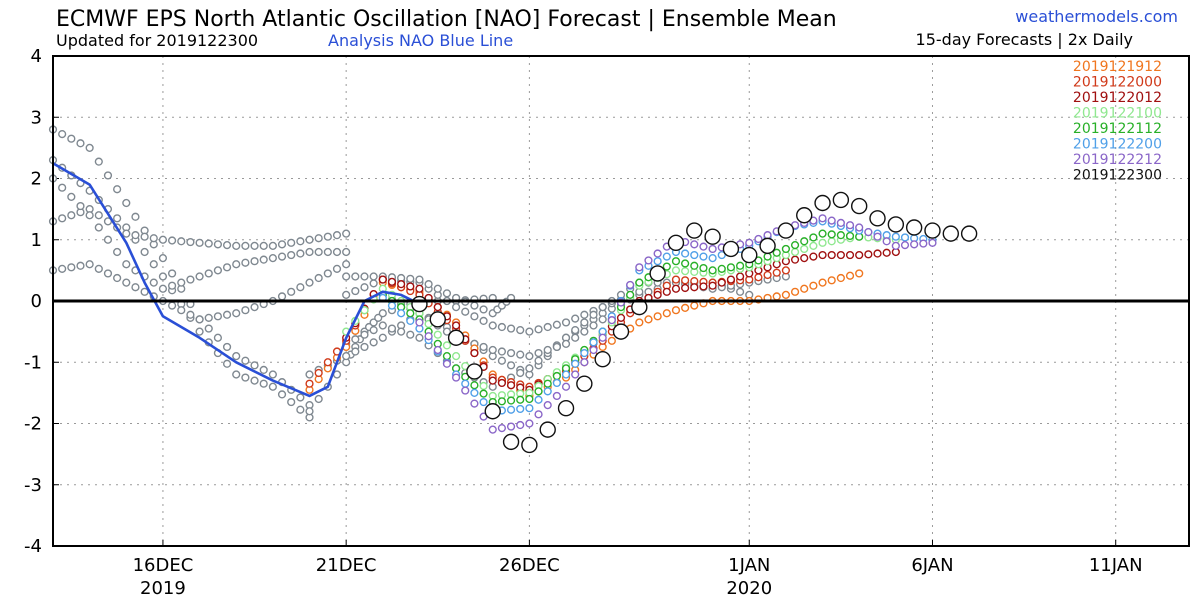 This screenshot has width=1200, height=600. I want to click on site-credit: weathermodels.com, so click(1096, 16).